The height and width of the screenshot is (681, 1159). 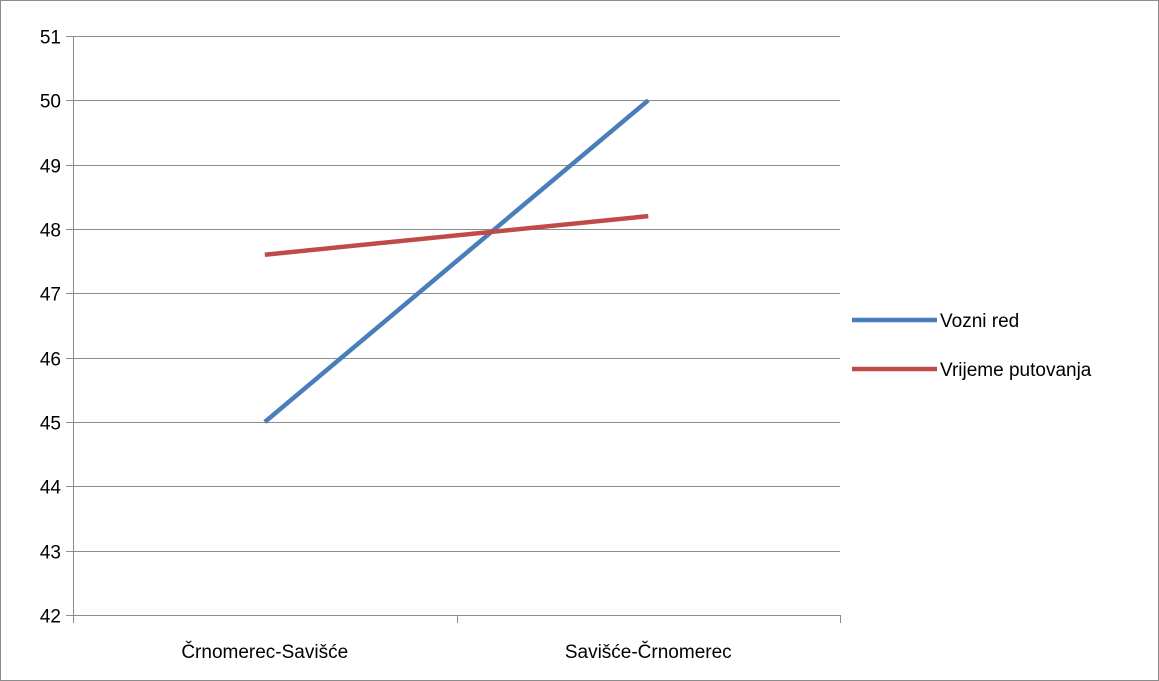 I want to click on x-tick-label: Savišće-Črnomerec, so click(x=648, y=652).